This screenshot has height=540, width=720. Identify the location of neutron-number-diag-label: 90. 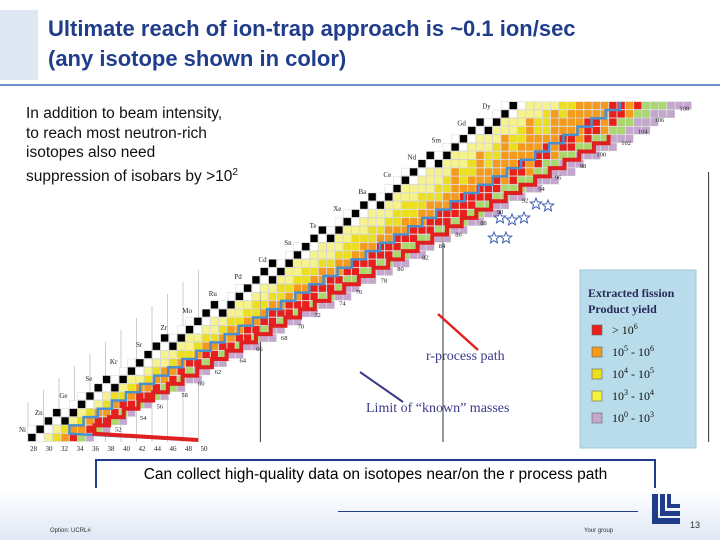
(500, 212).